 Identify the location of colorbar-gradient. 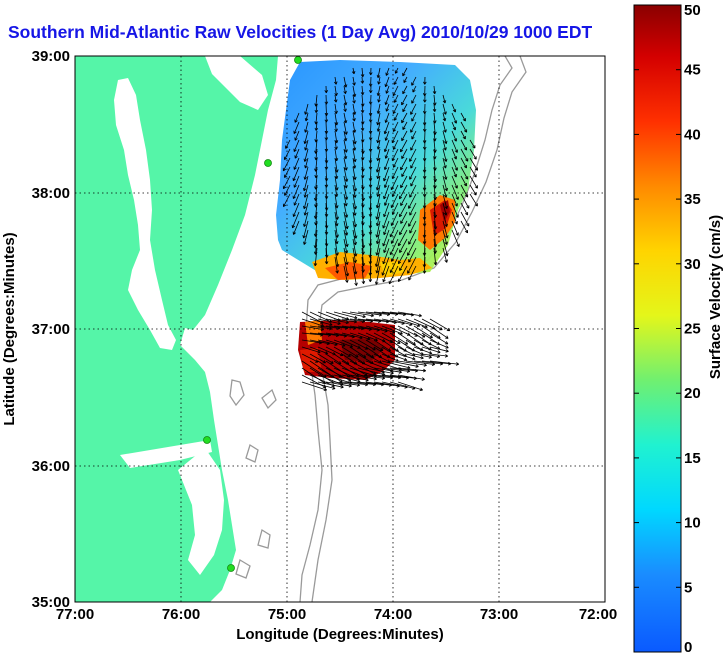
(657, 328).